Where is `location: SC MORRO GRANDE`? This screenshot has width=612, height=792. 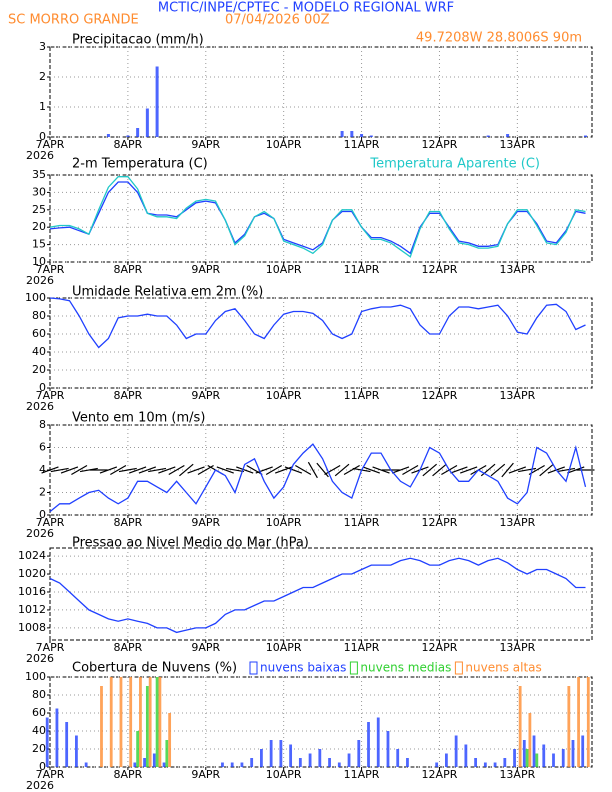 location: SC MORRO GRANDE is located at coordinates (73, 20).